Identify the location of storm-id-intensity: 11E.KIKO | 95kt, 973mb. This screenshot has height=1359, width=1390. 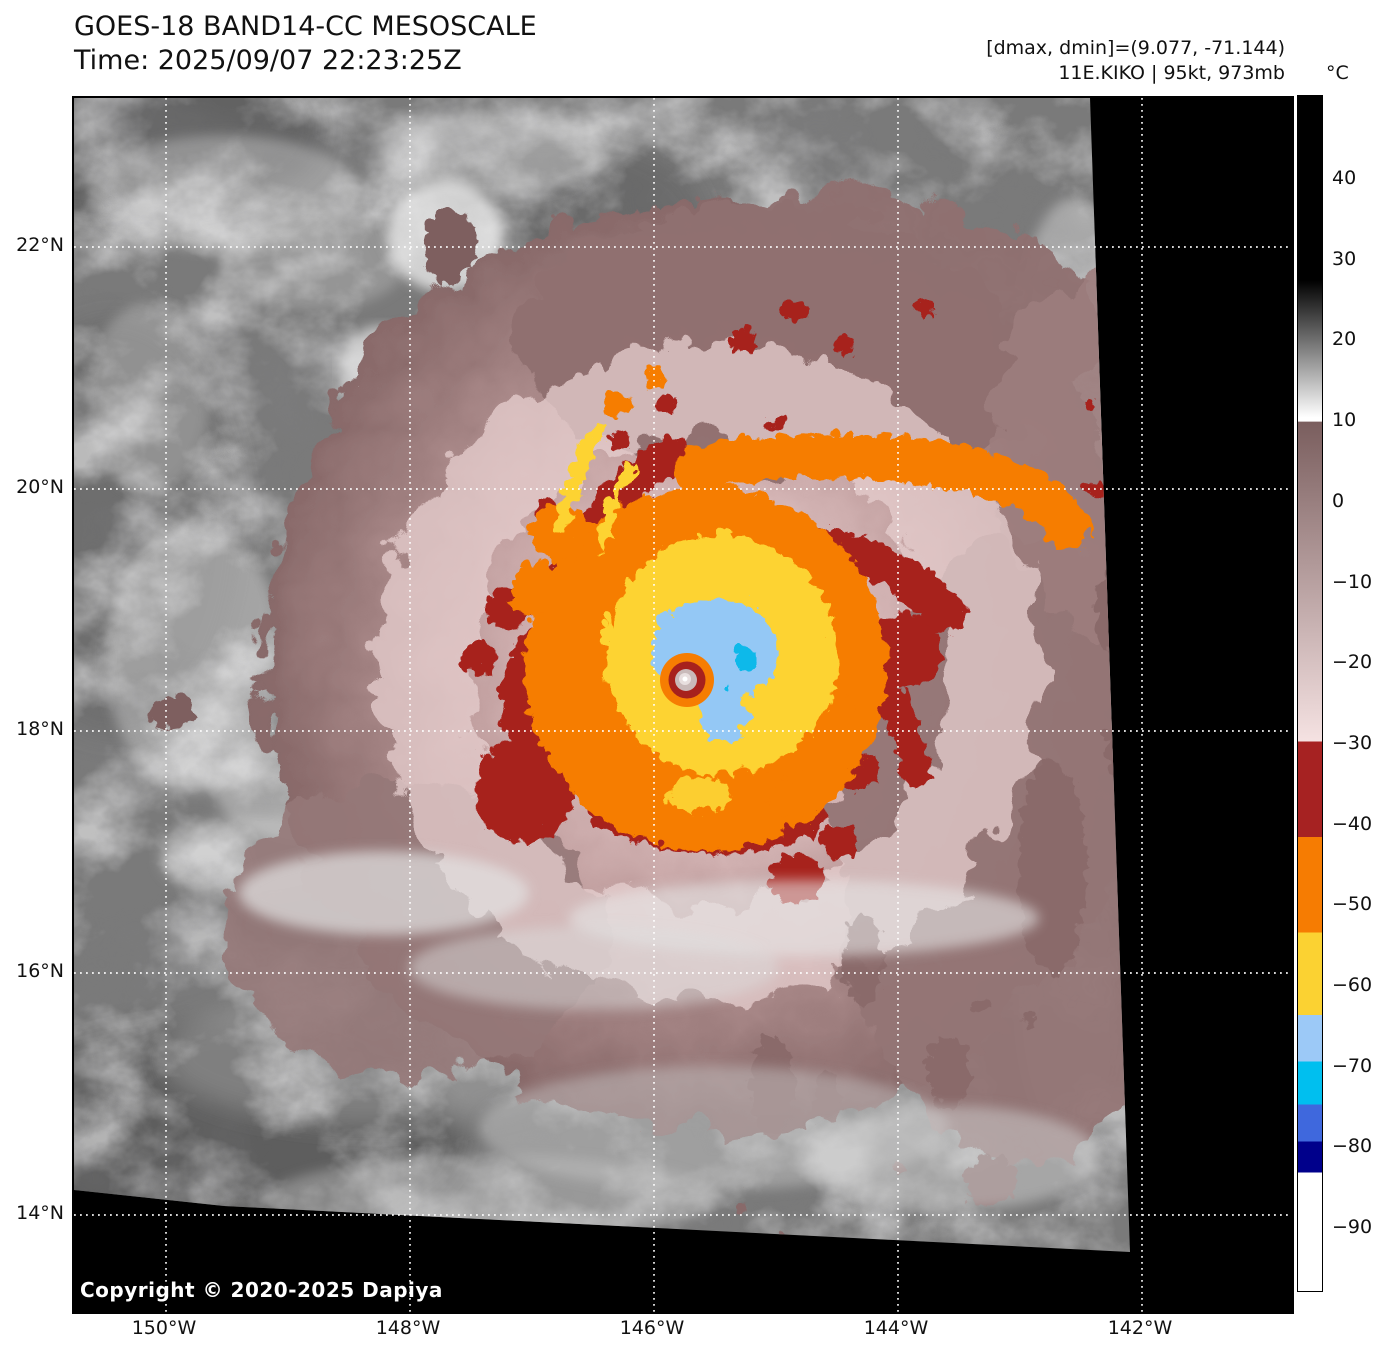
(1171, 73).